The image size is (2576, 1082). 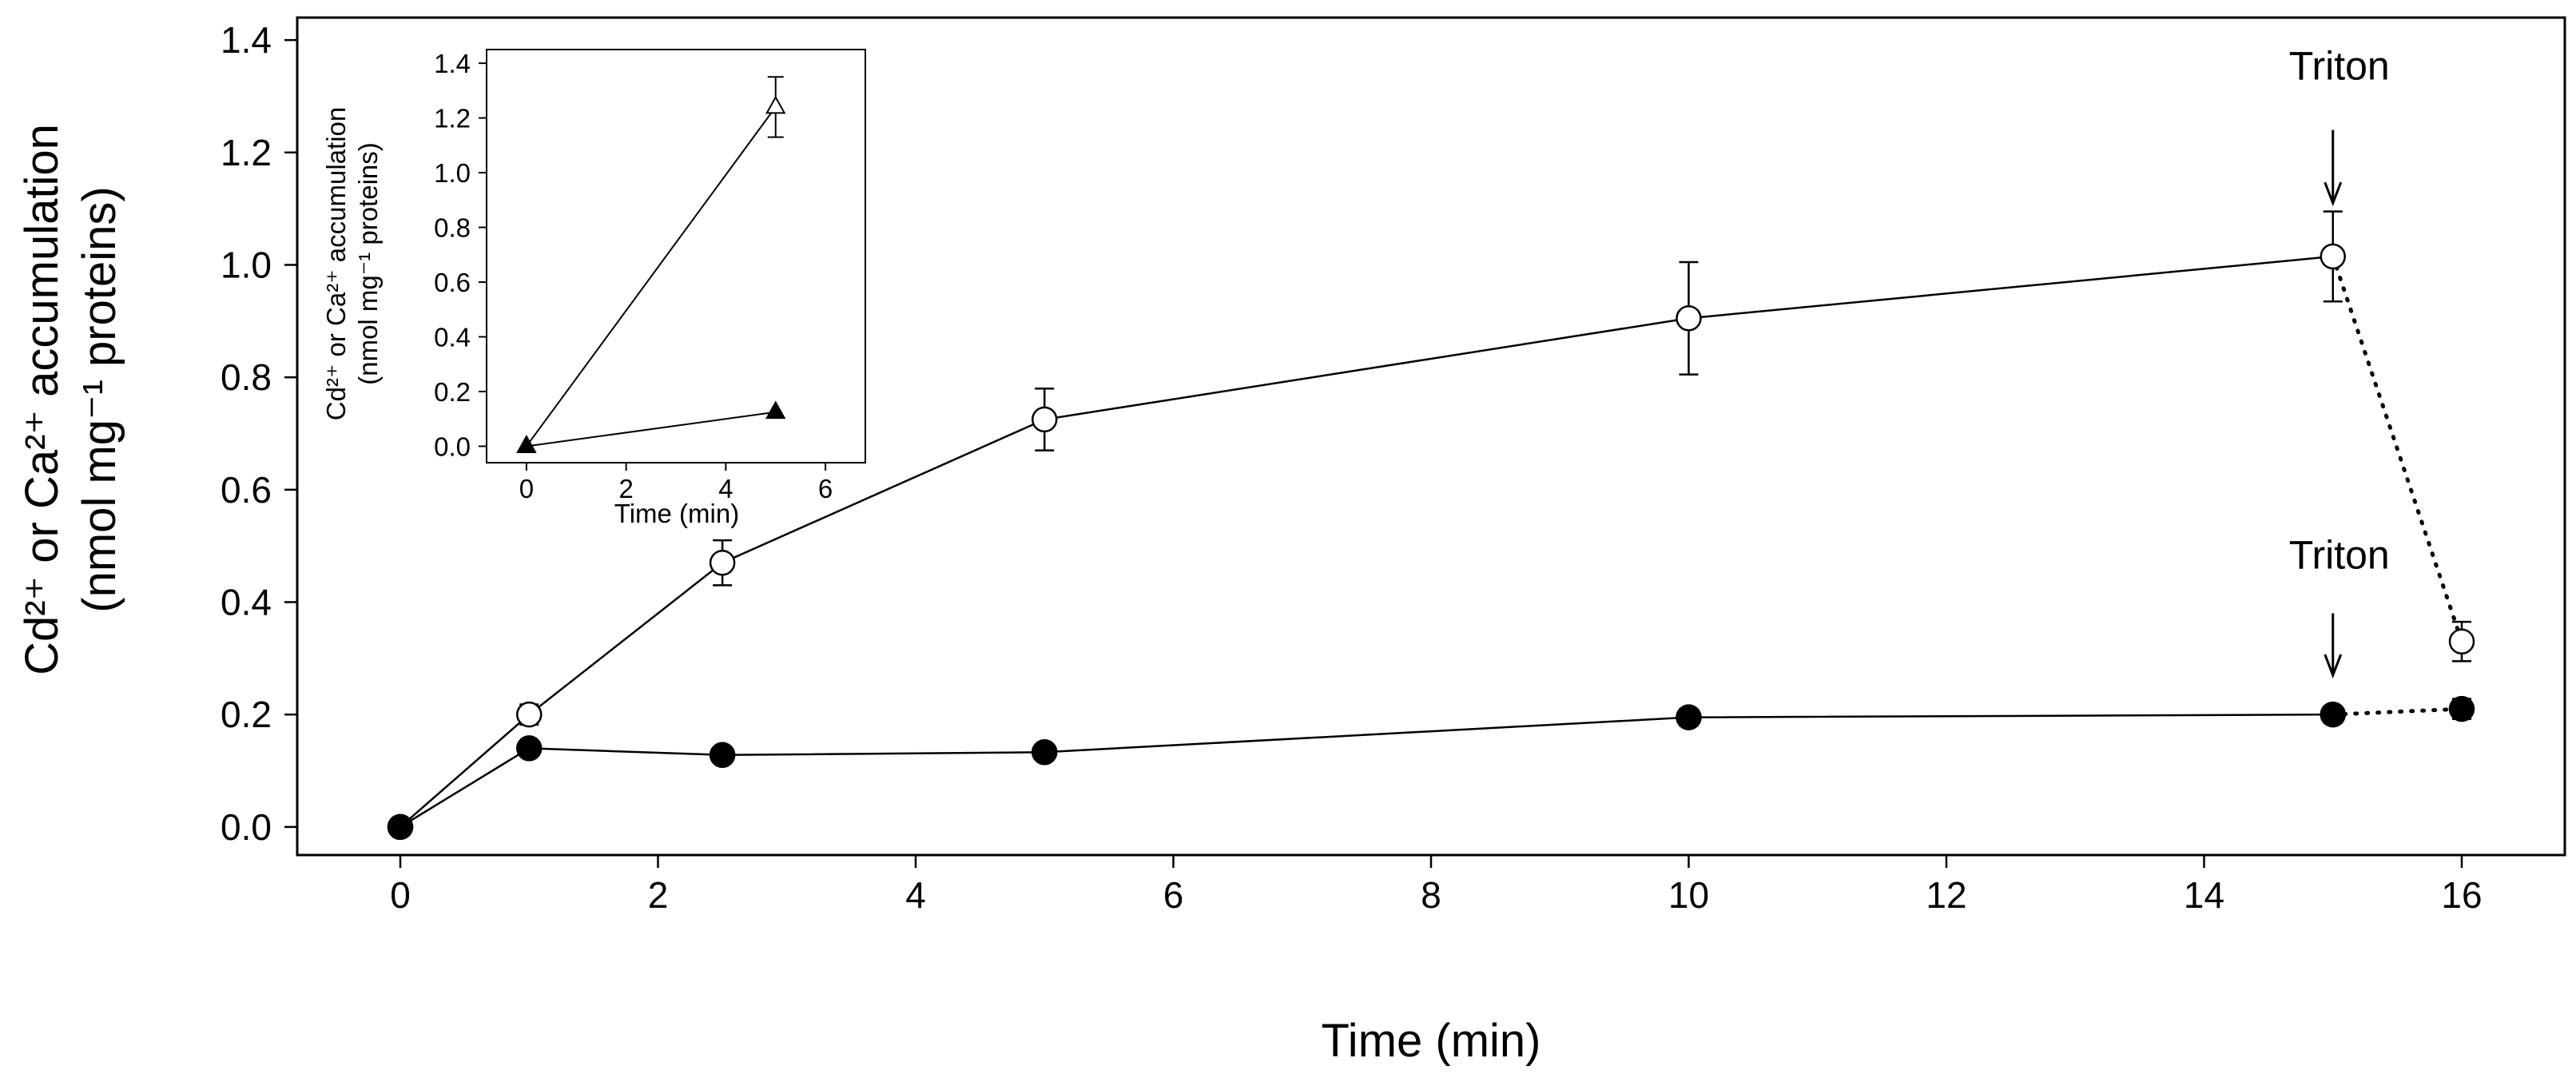 I want to click on main-y-axis-title-line2: (nmol mg⁻¹ proteins), so click(x=99, y=399).